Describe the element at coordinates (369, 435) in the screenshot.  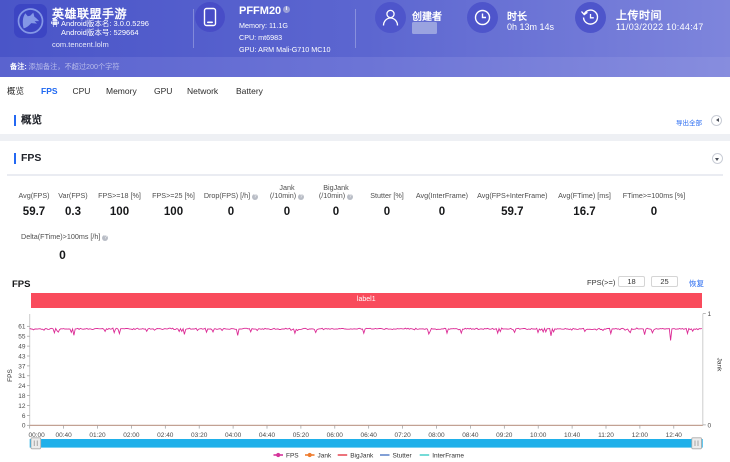
I see `svg-text: 06:40` at that location.